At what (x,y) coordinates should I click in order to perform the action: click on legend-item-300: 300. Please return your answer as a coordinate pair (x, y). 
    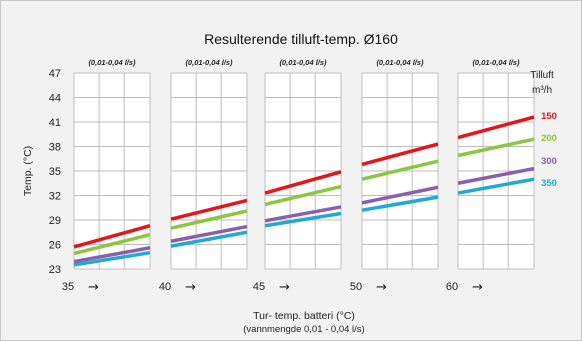
    Looking at the image, I should click on (549, 161).